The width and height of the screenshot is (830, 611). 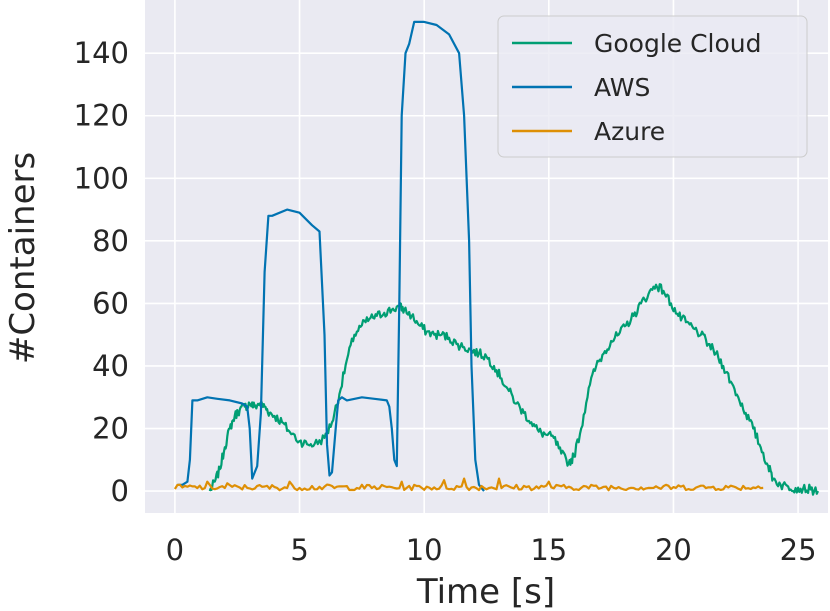 What do you see at coordinates (23, 258) in the screenshot?
I see `y-axis-label: #Containers` at bounding box center [23, 258].